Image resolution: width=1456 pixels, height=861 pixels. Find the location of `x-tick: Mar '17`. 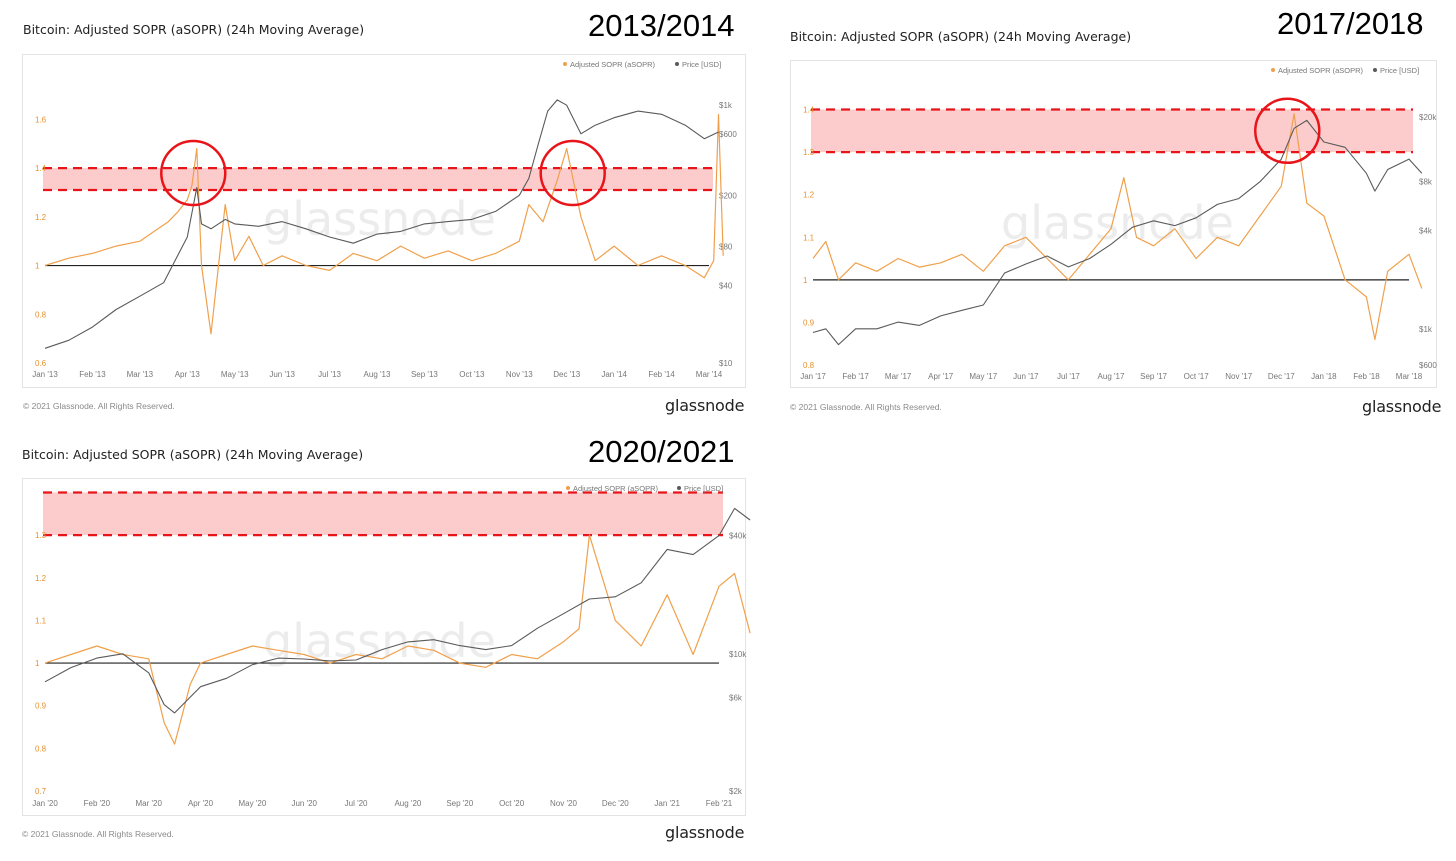

x-tick: Mar '17 is located at coordinates (898, 376).